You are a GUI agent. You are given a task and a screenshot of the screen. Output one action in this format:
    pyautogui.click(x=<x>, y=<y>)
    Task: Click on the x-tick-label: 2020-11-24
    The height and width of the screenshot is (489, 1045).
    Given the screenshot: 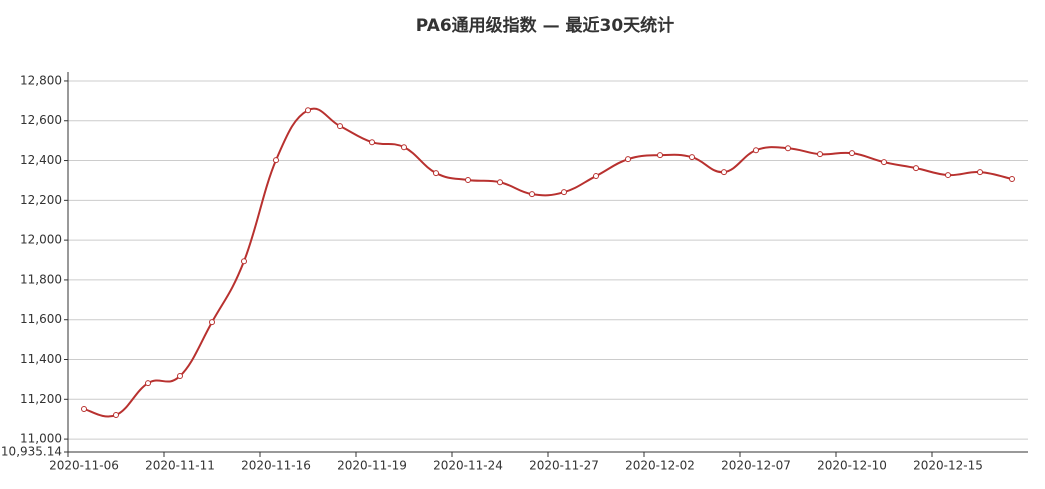 What is the action you would take?
    pyautogui.click(x=468, y=466)
    